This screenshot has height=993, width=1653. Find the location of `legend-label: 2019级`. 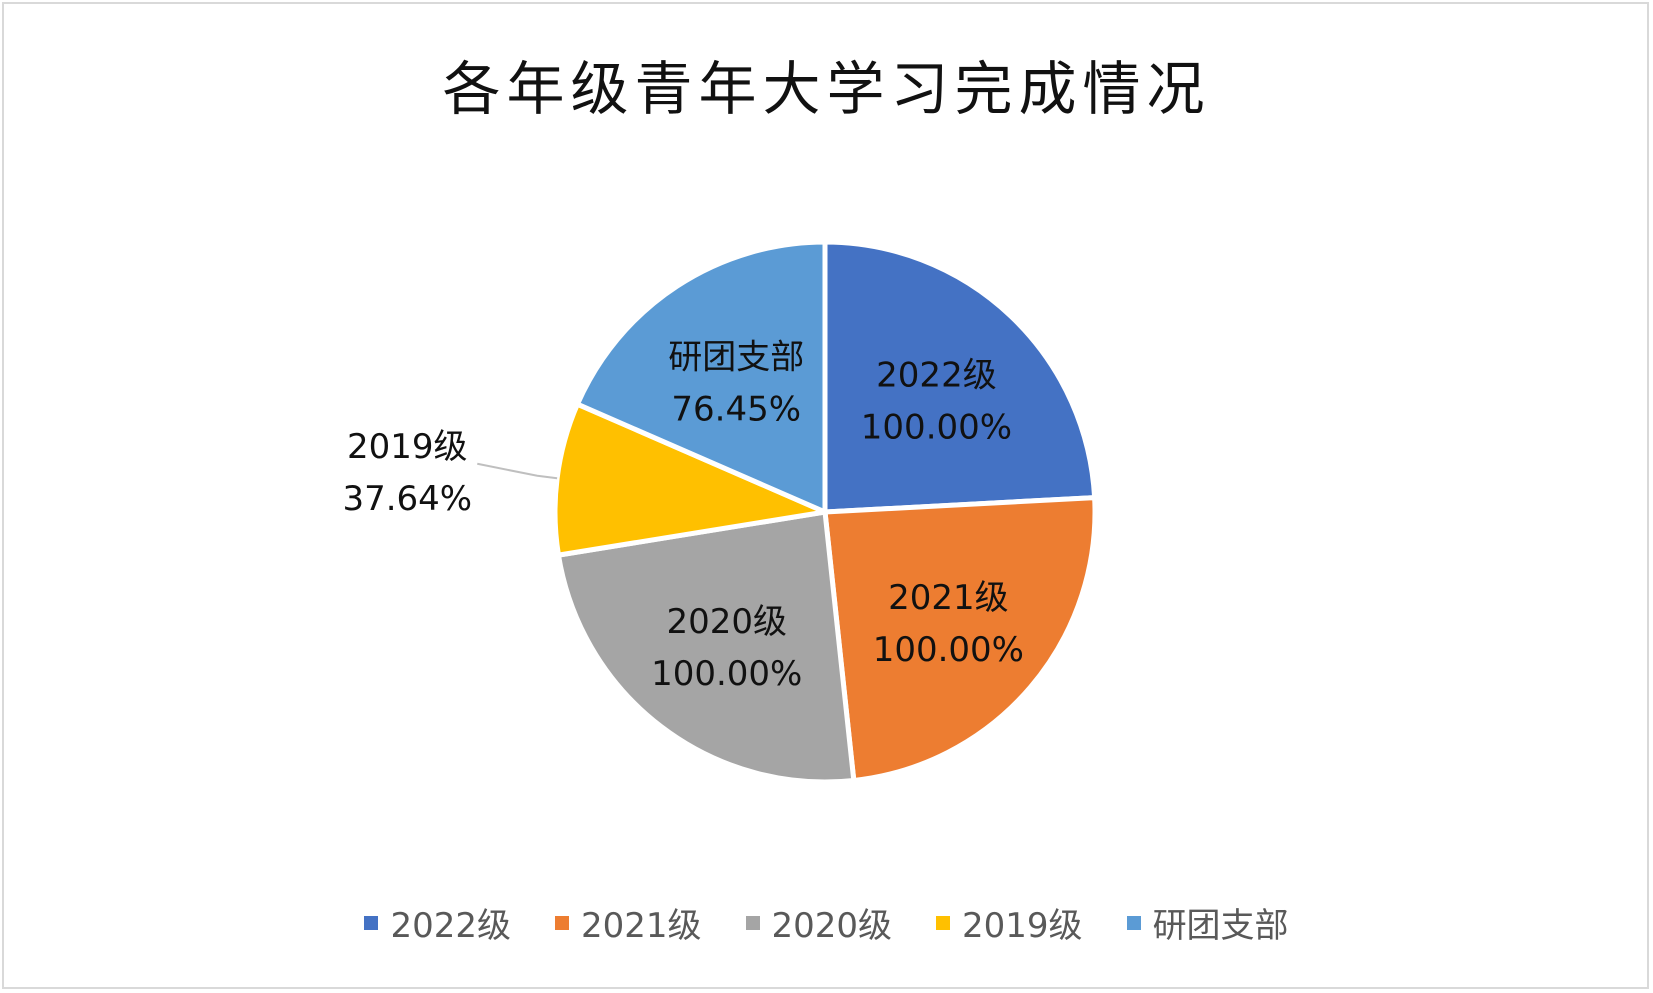

legend-label: 2019级 is located at coordinates (1022, 926).